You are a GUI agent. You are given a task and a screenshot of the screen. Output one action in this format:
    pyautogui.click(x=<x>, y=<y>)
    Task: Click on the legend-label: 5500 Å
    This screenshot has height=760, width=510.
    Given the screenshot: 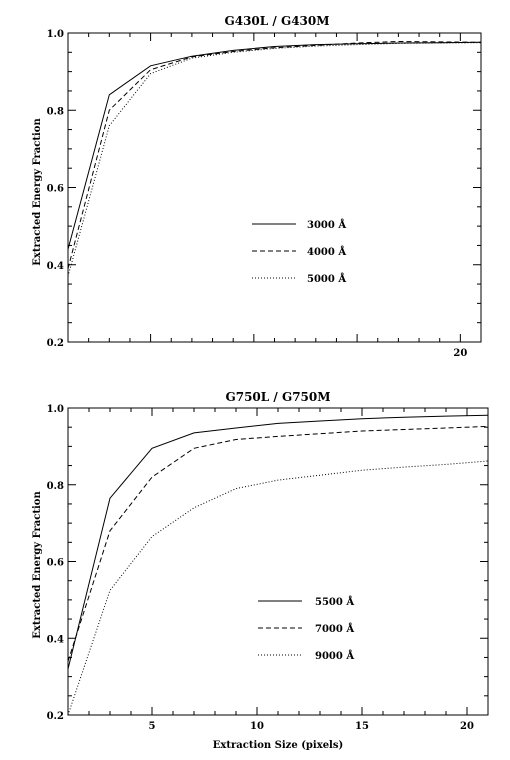 What is the action you would take?
    pyautogui.click(x=334, y=602)
    